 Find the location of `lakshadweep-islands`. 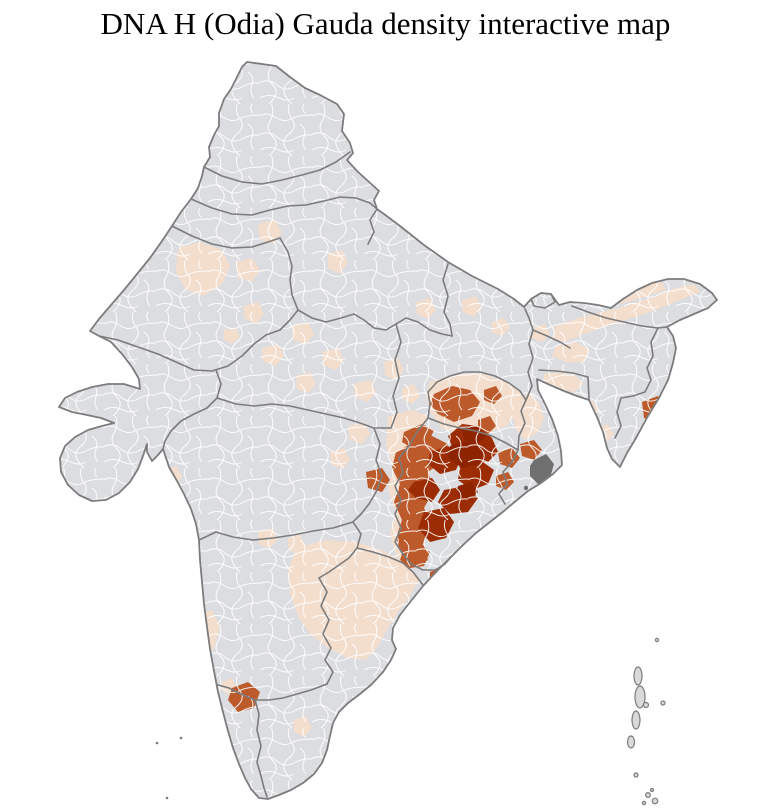

lakshadweep-islands is located at coordinates (169, 768).